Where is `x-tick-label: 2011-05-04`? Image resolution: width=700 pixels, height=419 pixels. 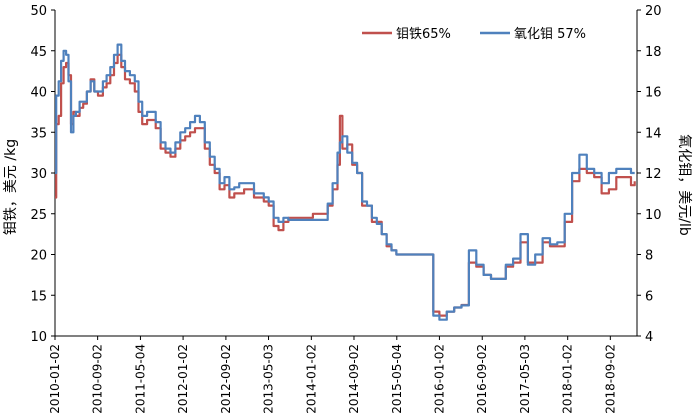 x-tick-label: 2011-05-04 is located at coordinates (140, 379).